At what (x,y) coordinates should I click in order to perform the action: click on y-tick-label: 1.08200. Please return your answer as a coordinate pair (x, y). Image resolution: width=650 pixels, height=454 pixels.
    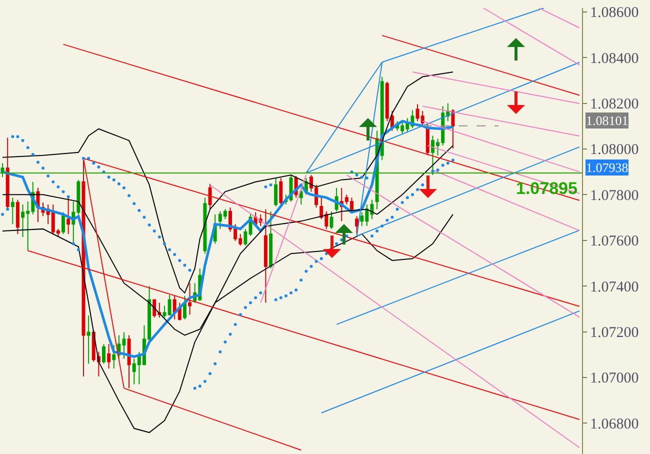
    Looking at the image, I should click on (614, 104).